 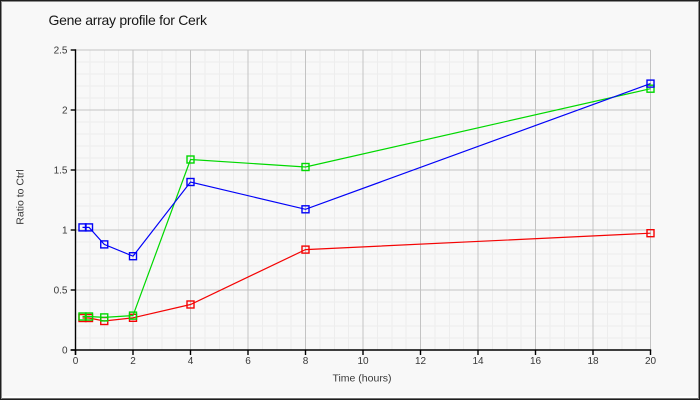 What do you see at coordinates (421, 361) in the screenshot?
I see `svg-text: 12` at bounding box center [421, 361].